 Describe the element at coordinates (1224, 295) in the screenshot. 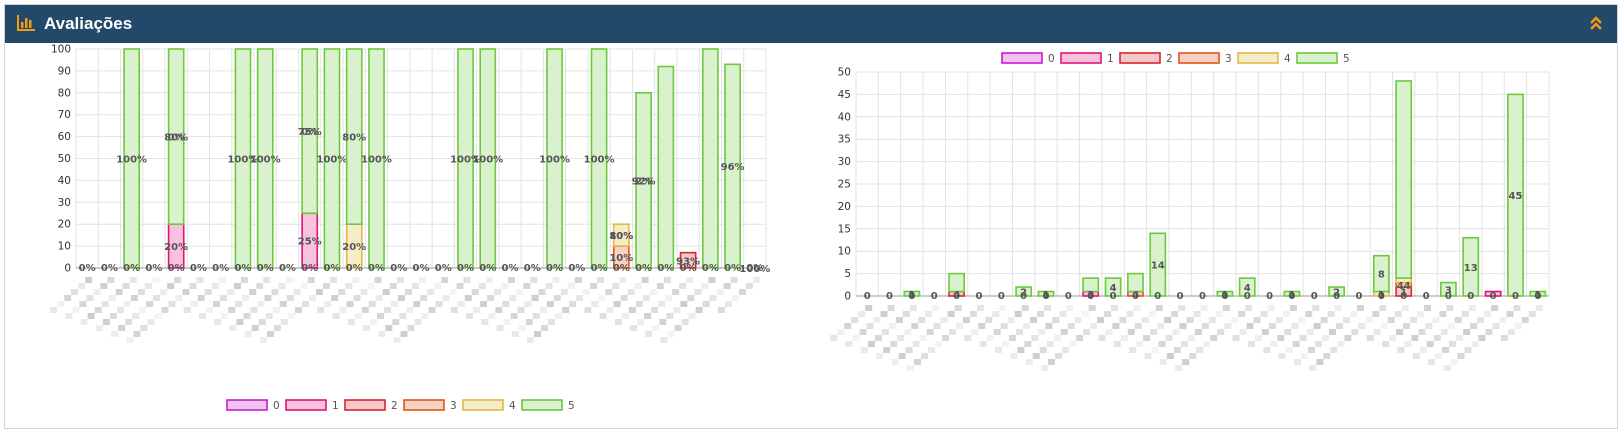

I see `data-label: 1` at that location.